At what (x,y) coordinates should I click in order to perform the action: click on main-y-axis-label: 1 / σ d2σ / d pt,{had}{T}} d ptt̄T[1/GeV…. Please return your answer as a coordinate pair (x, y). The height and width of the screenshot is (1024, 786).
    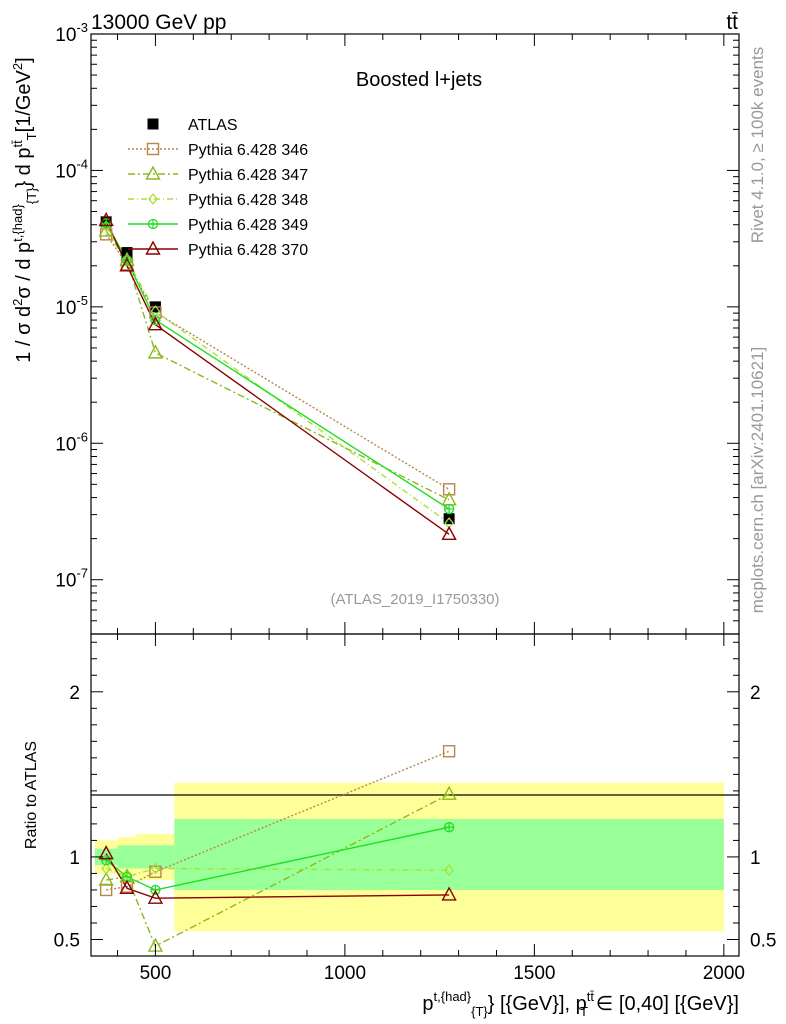
    Looking at the image, I should click on (24, 209).